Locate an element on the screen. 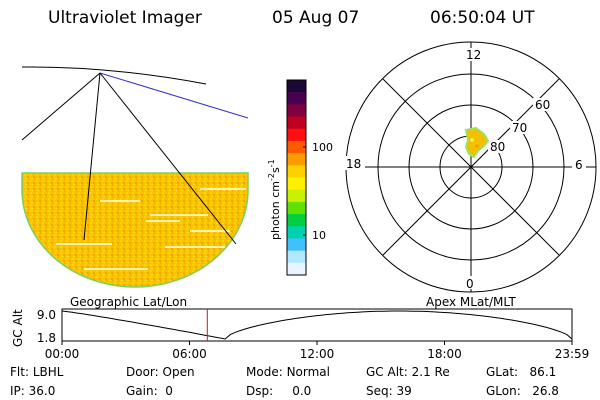 This screenshot has height=400, width=600. colorbar-tick-10: 10 is located at coordinates (319, 235).